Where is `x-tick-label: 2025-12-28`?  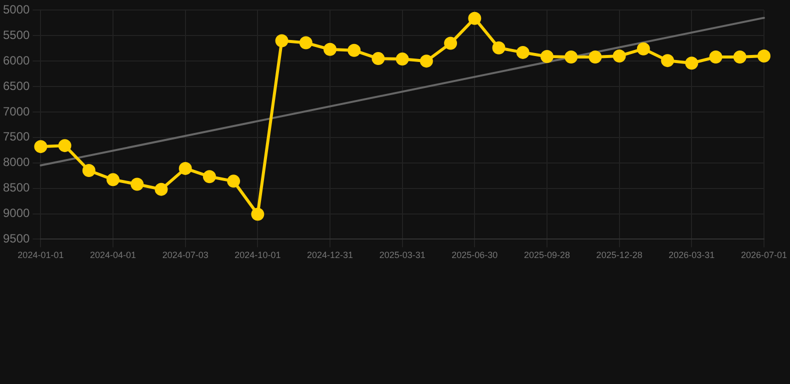
x-tick-label: 2025-12-28 is located at coordinates (619, 255).